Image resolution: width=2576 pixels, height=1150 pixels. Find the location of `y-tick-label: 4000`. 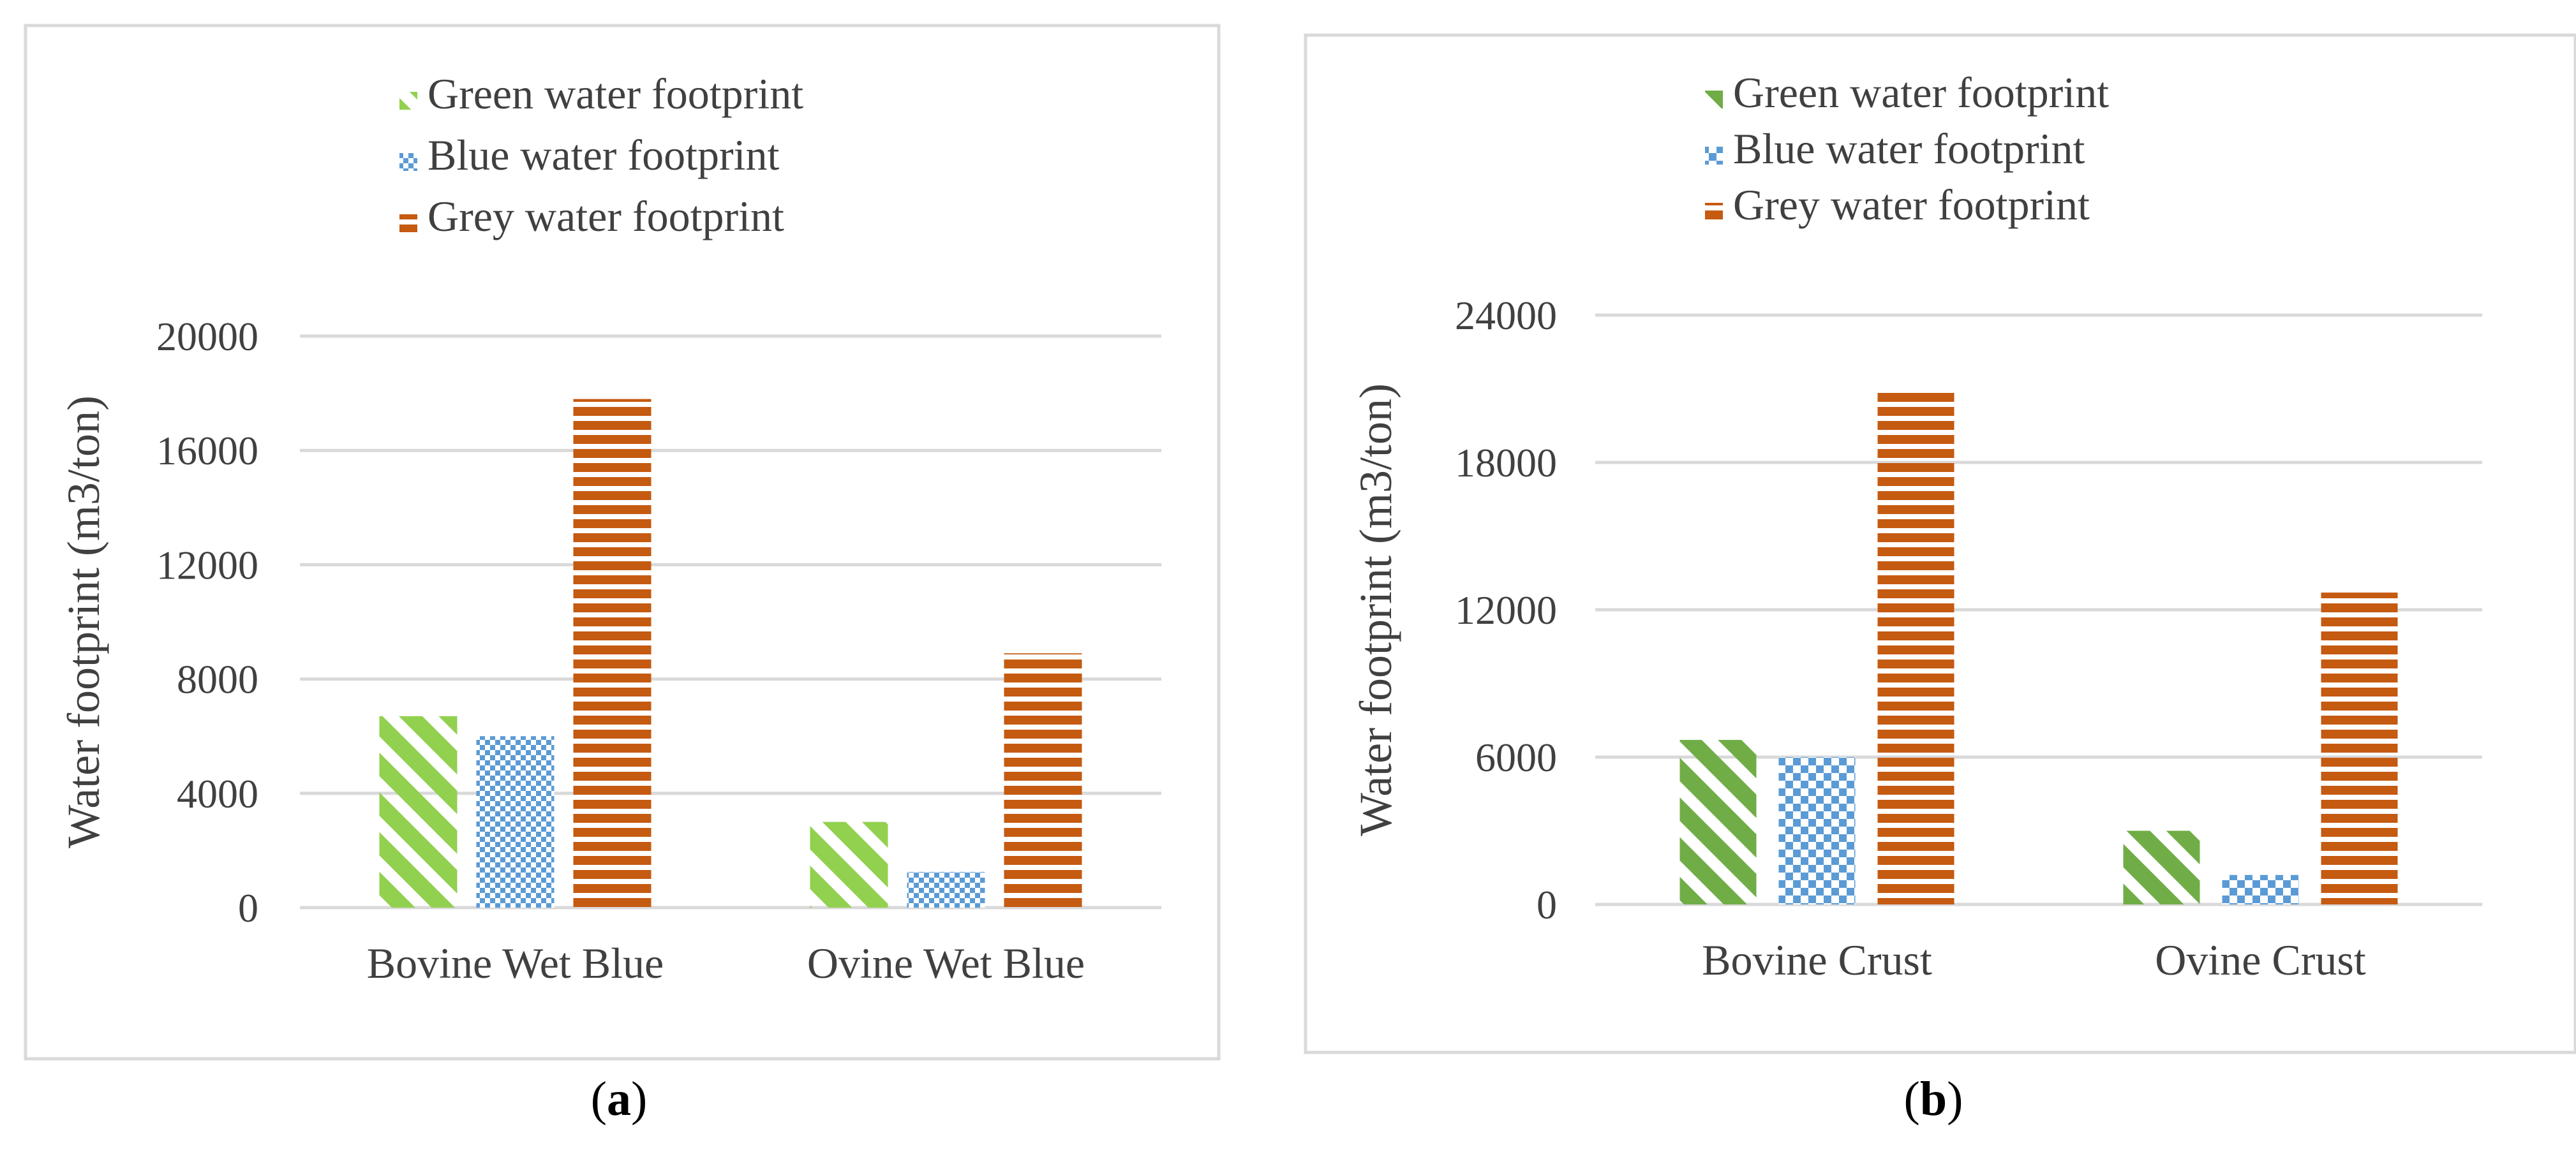

y-tick-label: 4000 is located at coordinates (217, 793).